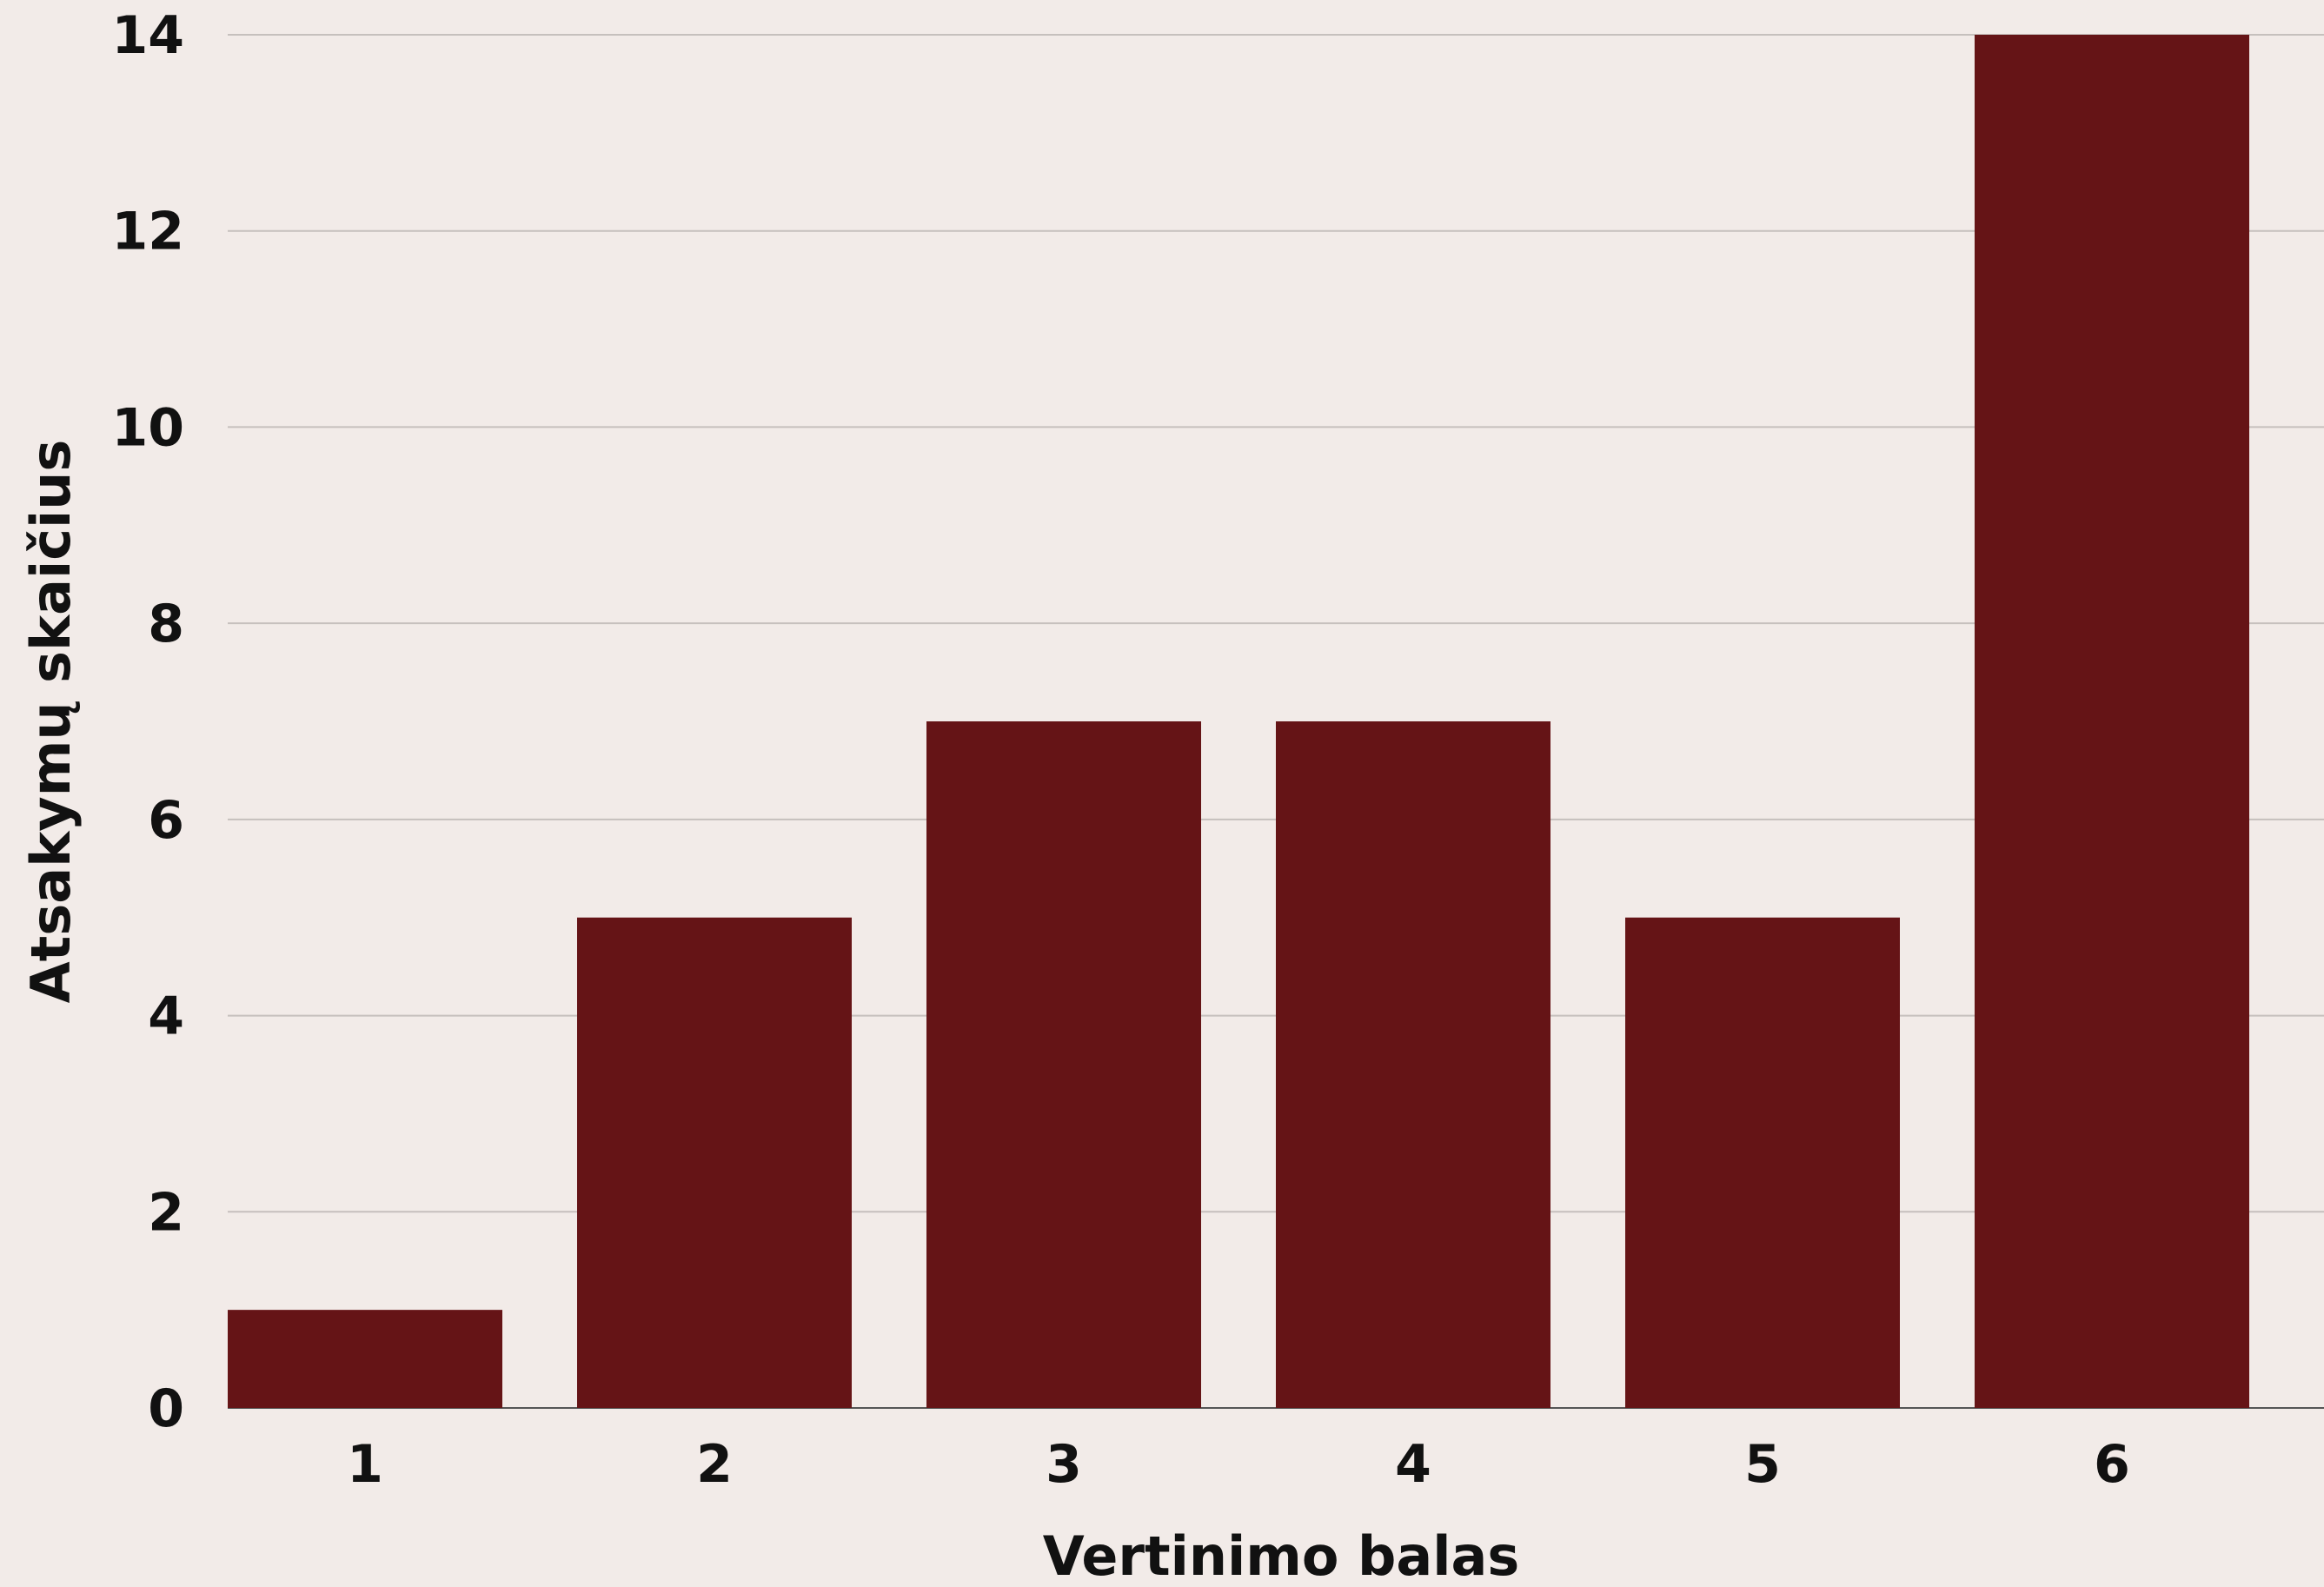 This screenshot has width=2324, height=1587. I want to click on x-tick-label: 6, so click(2112, 1464).